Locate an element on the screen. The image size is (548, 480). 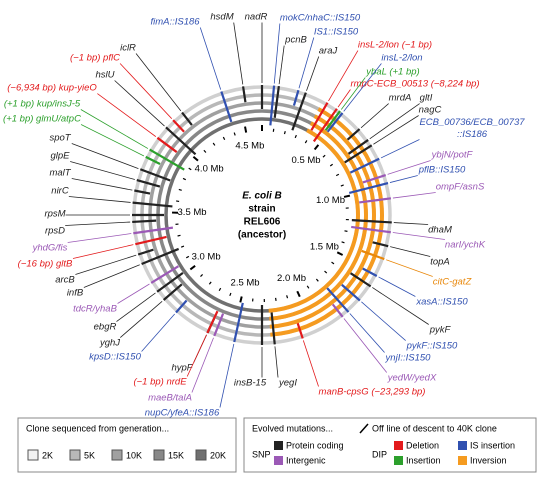
mutation-label: ynjI::IS150 is located at coordinates (408, 358).